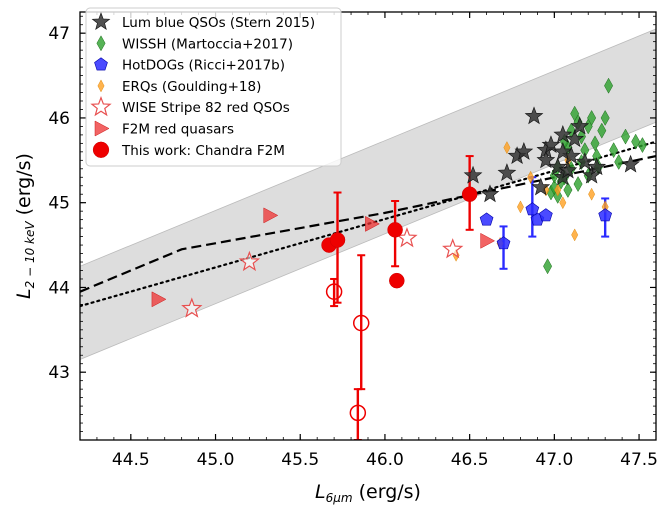  I want to click on x-label-sub: 6μm, so click(339, 498).